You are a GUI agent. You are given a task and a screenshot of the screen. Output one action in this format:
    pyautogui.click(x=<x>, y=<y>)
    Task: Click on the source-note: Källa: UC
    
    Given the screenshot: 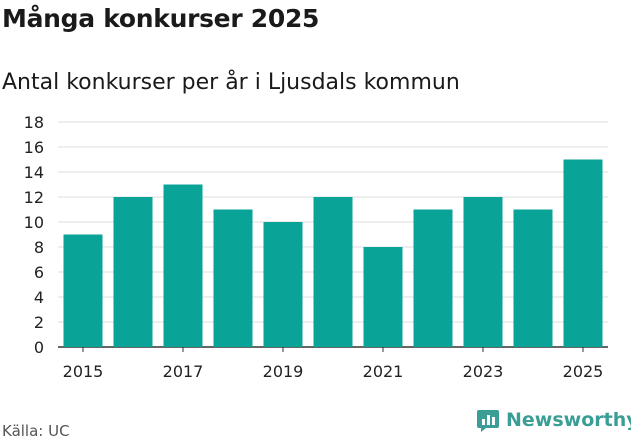 What is the action you would take?
    pyautogui.click(x=36, y=431)
    